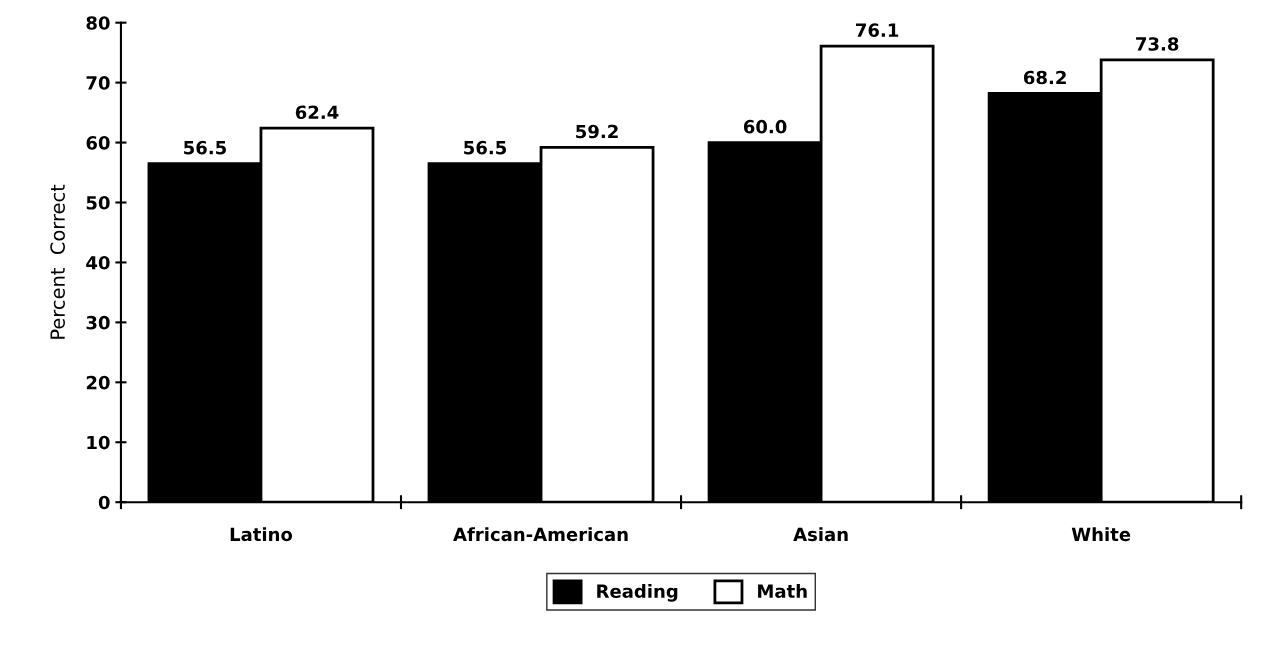 The width and height of the screenshot is (1273, 648). What do you see at coordinates (57, 261) in the screenshot?
I see `y-axis-title: Percent Correct` at bounding box center [57, 261].